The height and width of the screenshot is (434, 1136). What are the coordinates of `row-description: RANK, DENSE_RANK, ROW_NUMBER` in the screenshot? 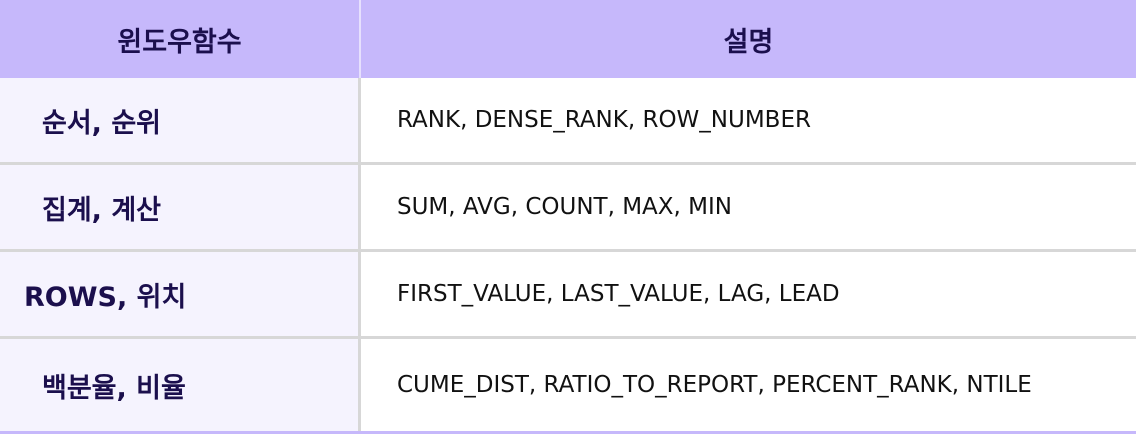 It's located at (748, 120).